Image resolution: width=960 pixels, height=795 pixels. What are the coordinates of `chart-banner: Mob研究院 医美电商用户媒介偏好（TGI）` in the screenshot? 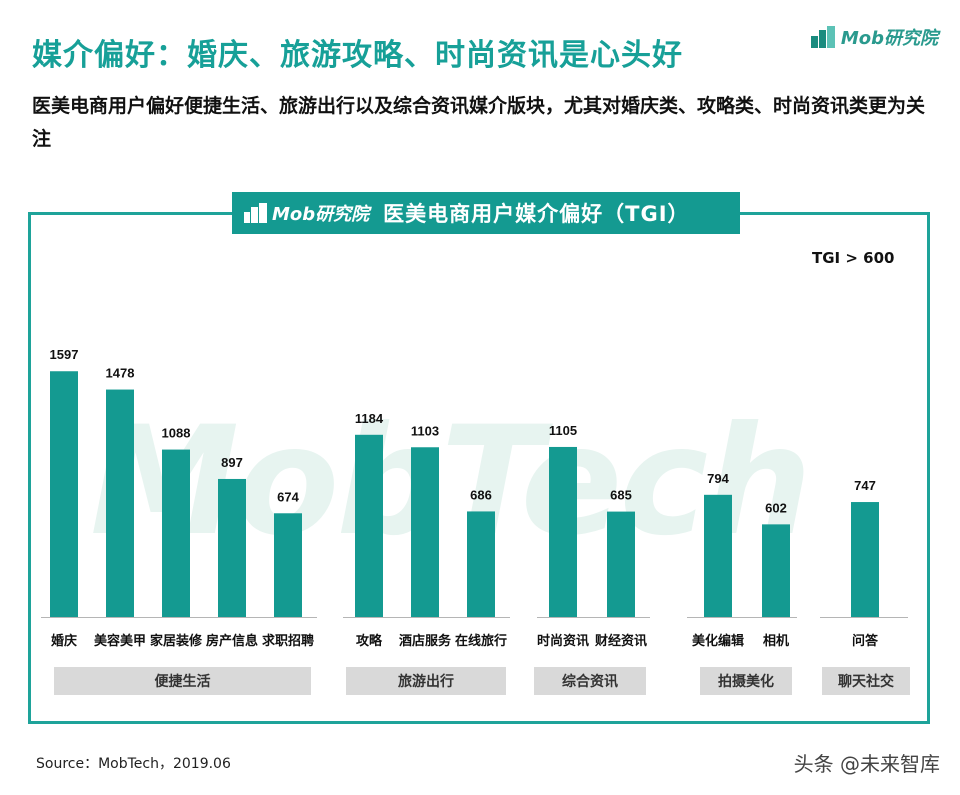 It's located at (486, 213).